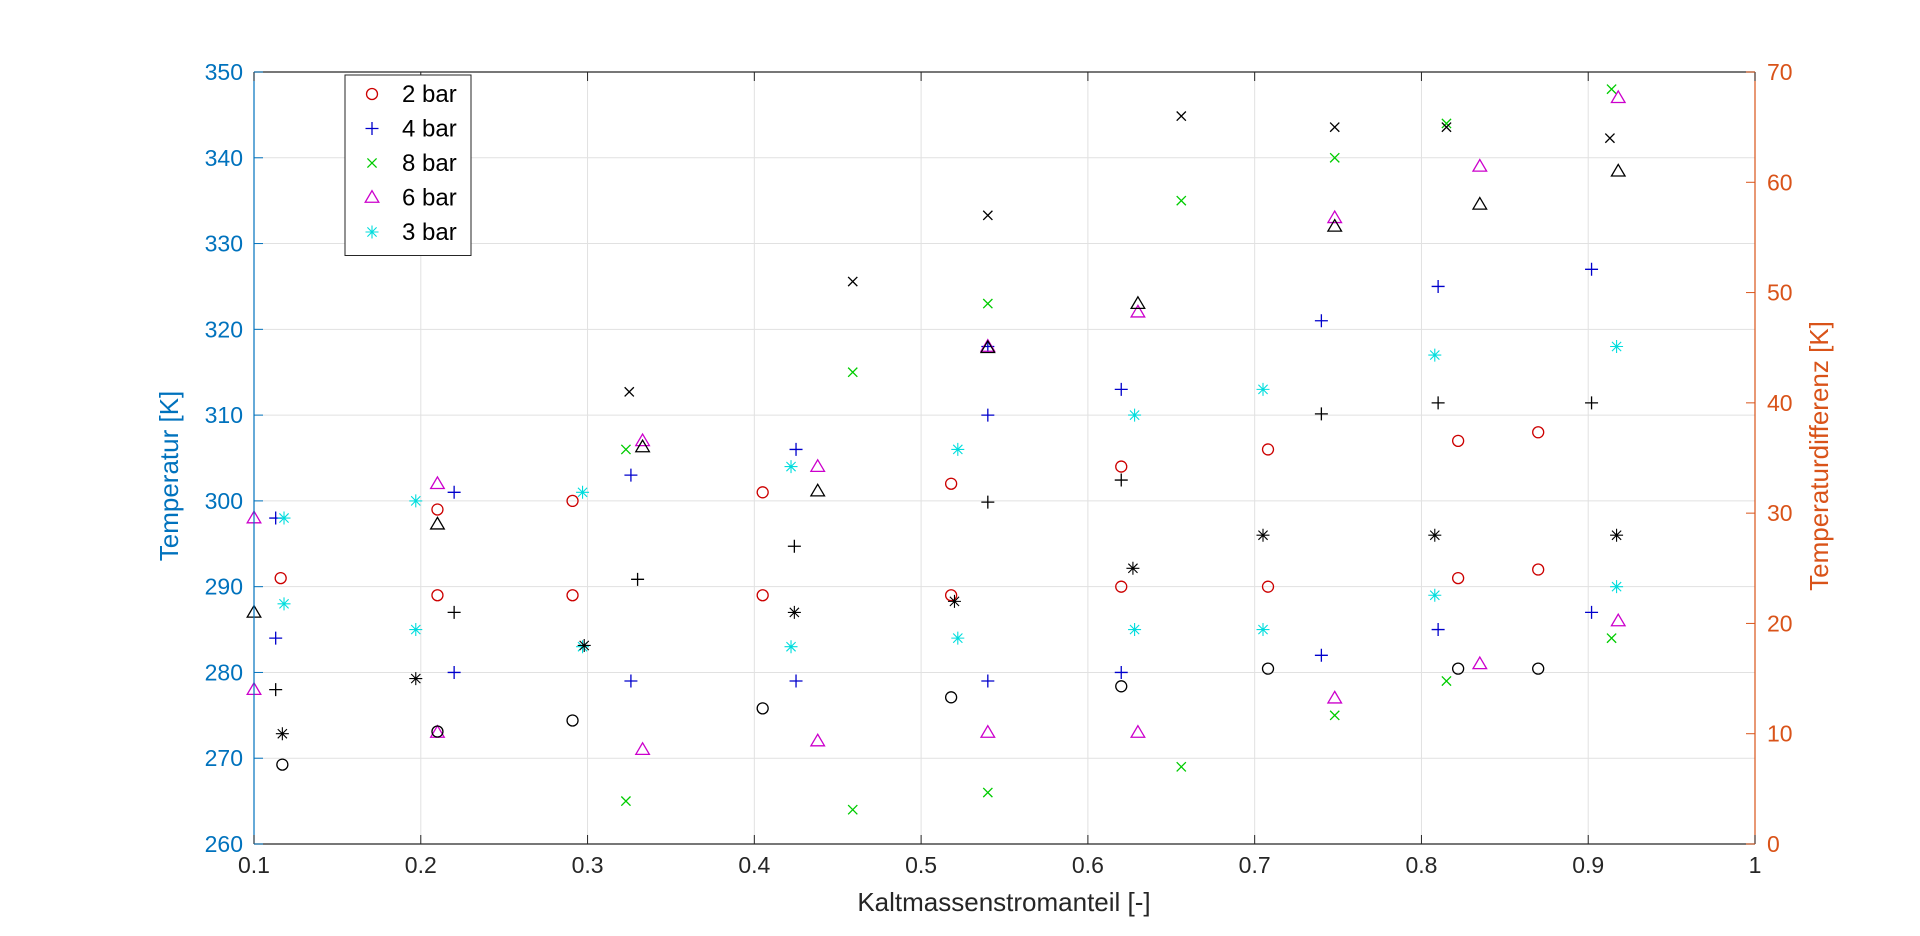 This screenshot has height=936, width=1920. I want to click on x-tick-label: 0.5, so click(921, 865).